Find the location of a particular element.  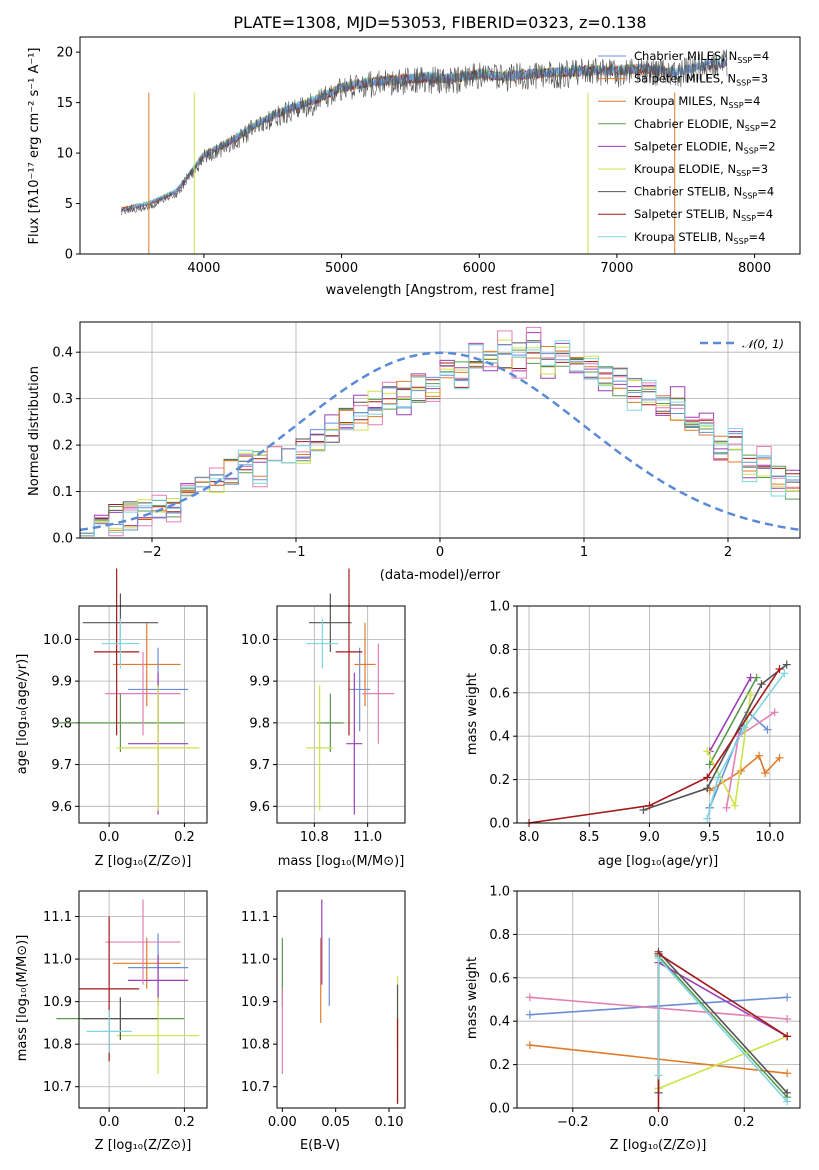

spec-ytick-label: 15 is located at coordinates (64, 103).